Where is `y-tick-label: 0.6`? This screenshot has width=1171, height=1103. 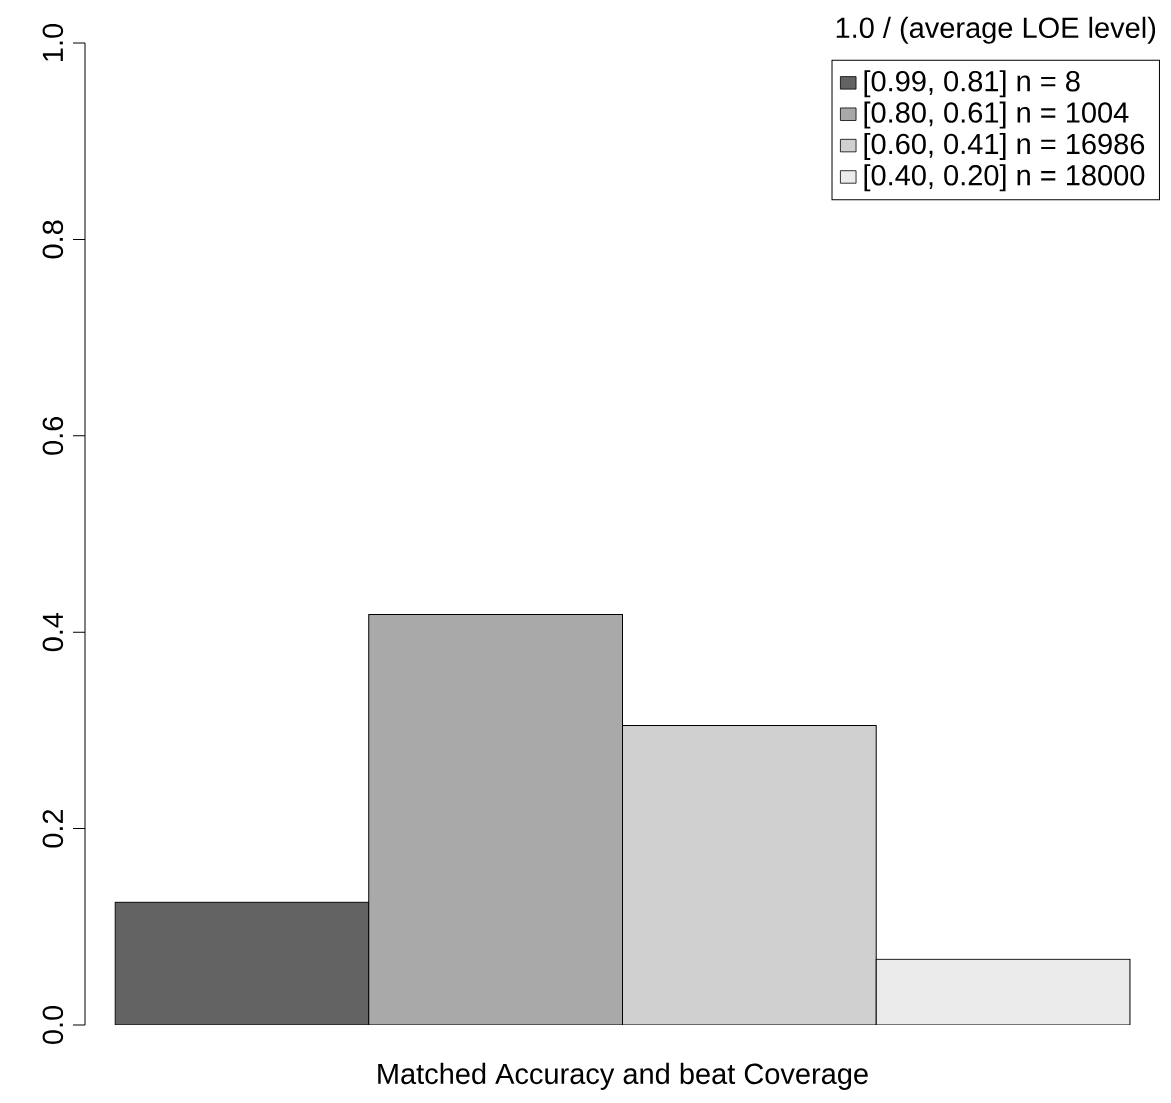
y-tick-label: 0.6 is located at coordinates (53, 435).